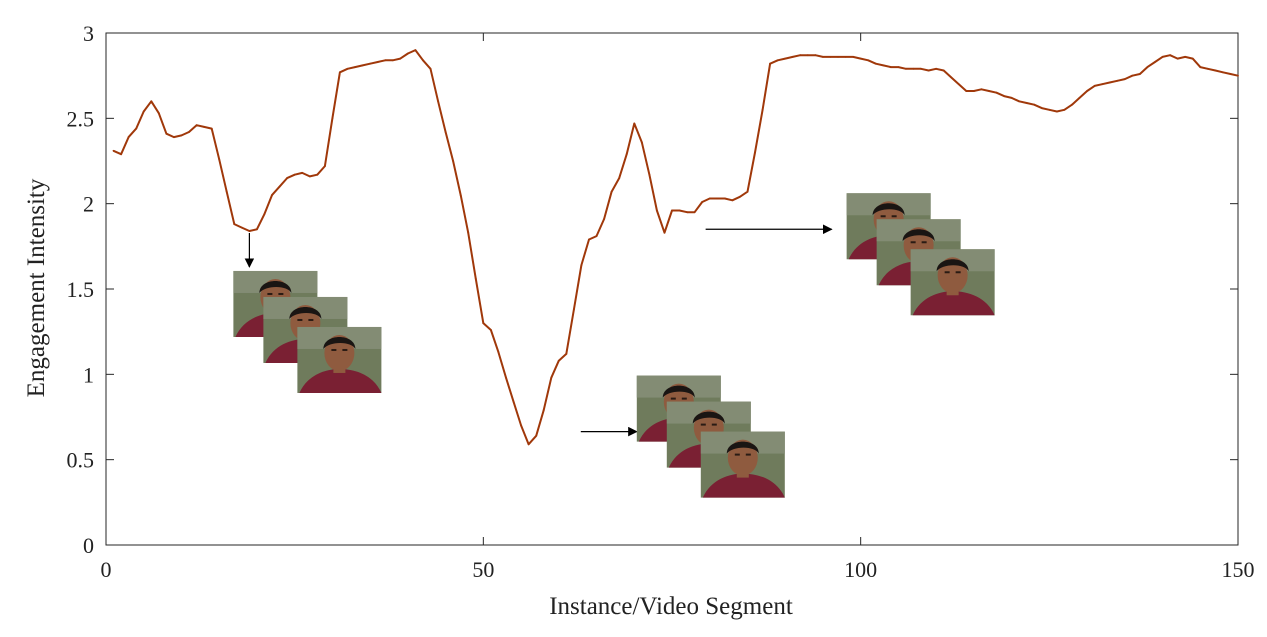 The image size is (1267, 637). Describe the element at coordinates (106, 569) in the screenshot. I see `x-tick-label: 0` at that location.